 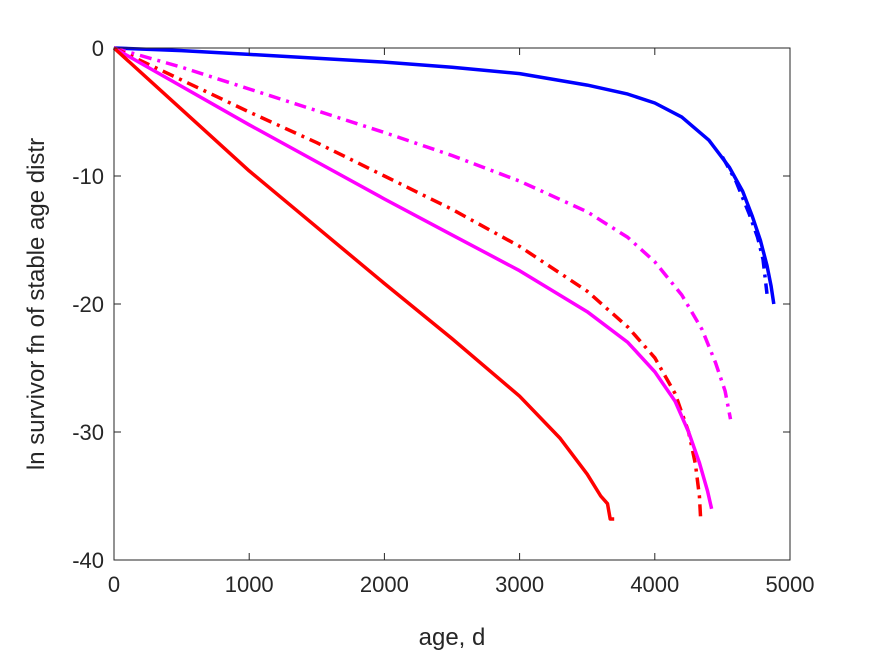 What do you see at coordinates (654, 584) in the screenshot?
I see `x-tick-label: 4000` at bounding box center [654, 584].